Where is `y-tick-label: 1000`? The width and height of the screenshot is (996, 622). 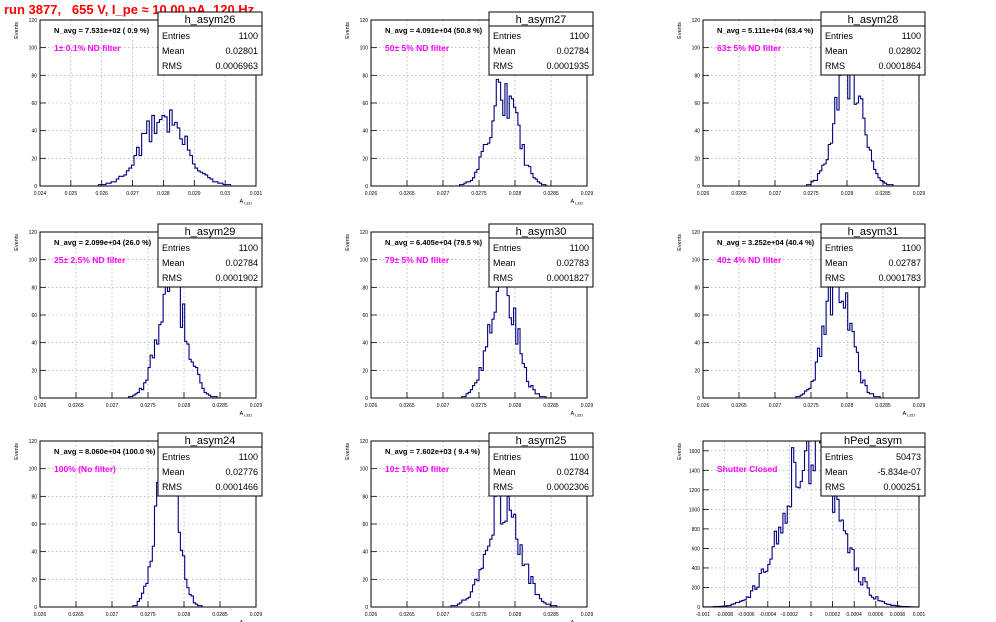 y-tick-label: 1000 is located at coordinates (694, 510).